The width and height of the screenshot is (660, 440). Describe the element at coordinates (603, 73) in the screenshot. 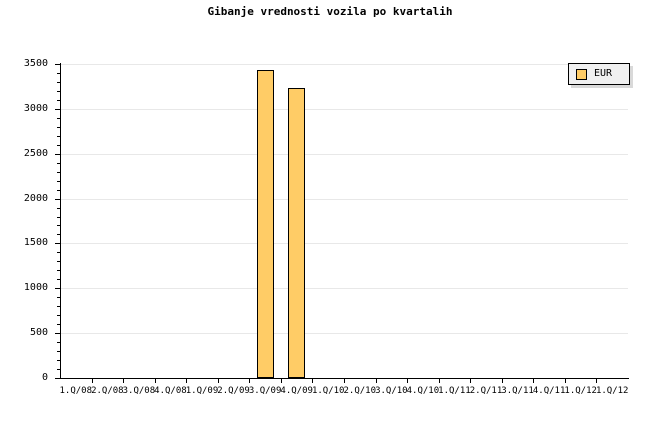

I see `legend-label-eur: EUR` at that location.